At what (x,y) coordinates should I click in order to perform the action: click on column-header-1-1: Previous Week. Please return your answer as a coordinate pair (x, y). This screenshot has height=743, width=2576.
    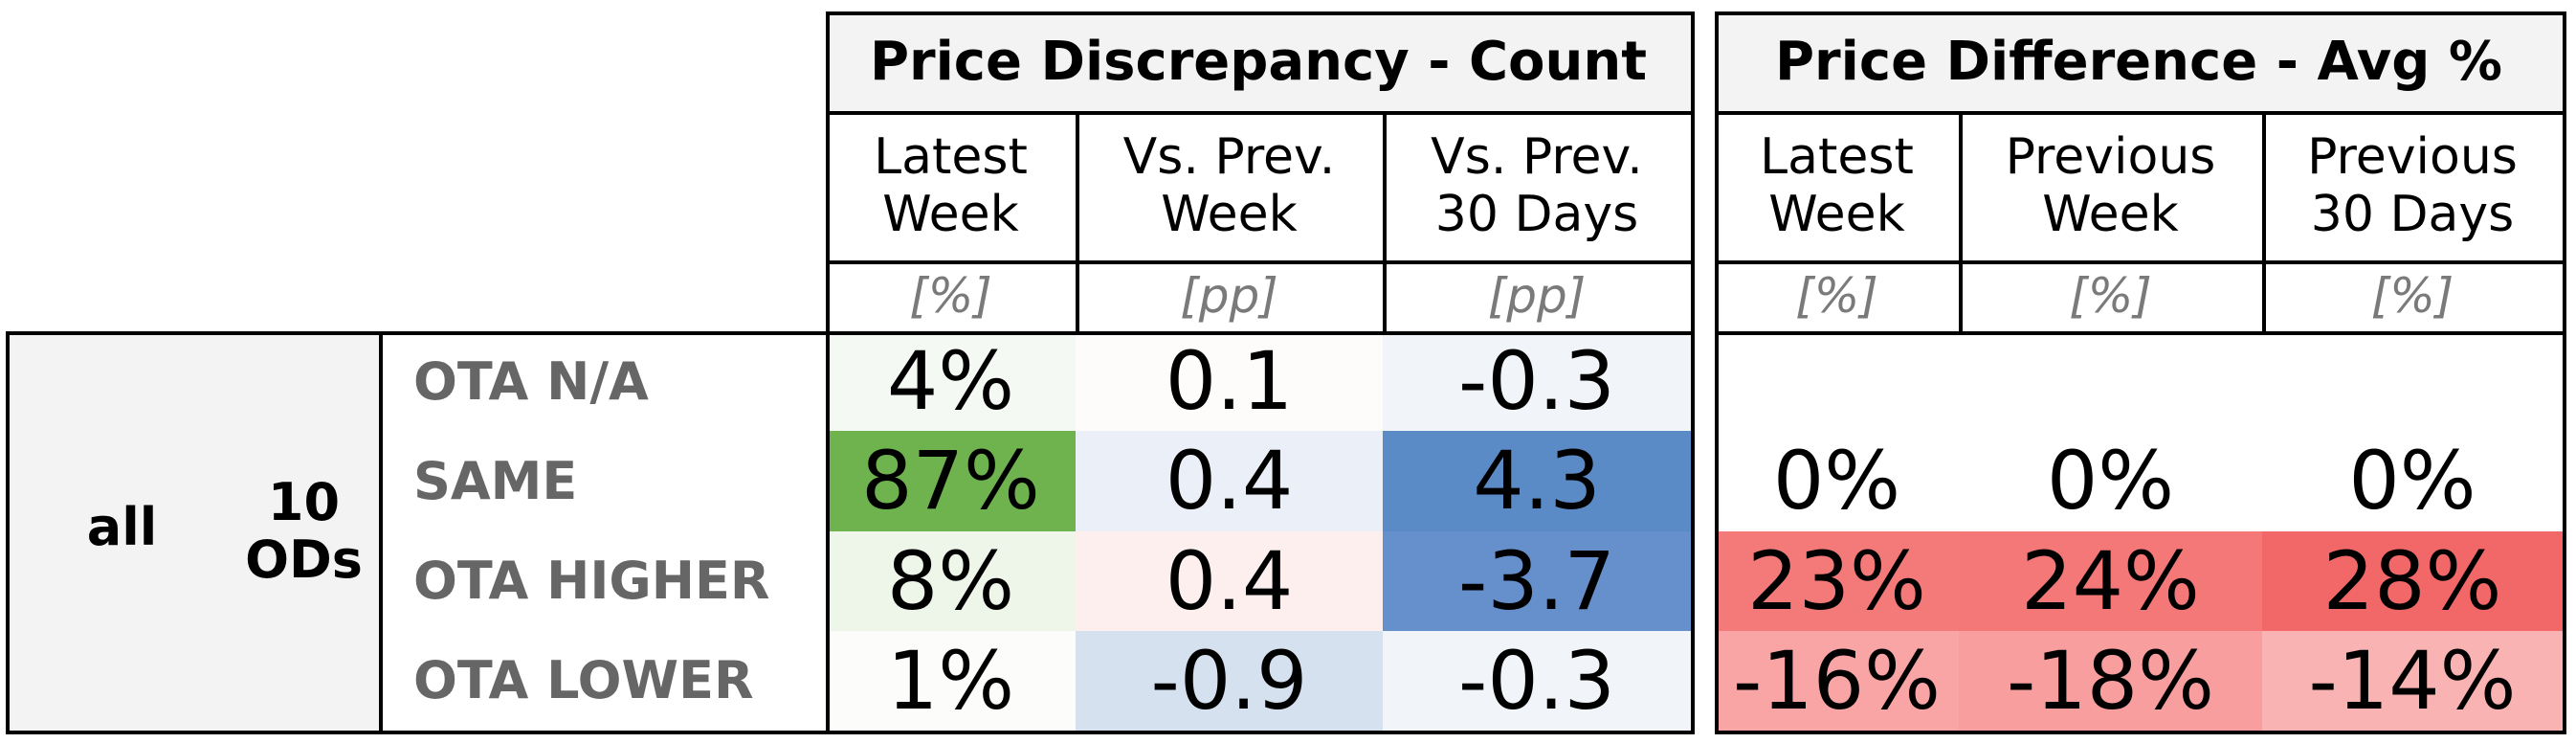
    Looking at the image, I should click on (2110, 185).